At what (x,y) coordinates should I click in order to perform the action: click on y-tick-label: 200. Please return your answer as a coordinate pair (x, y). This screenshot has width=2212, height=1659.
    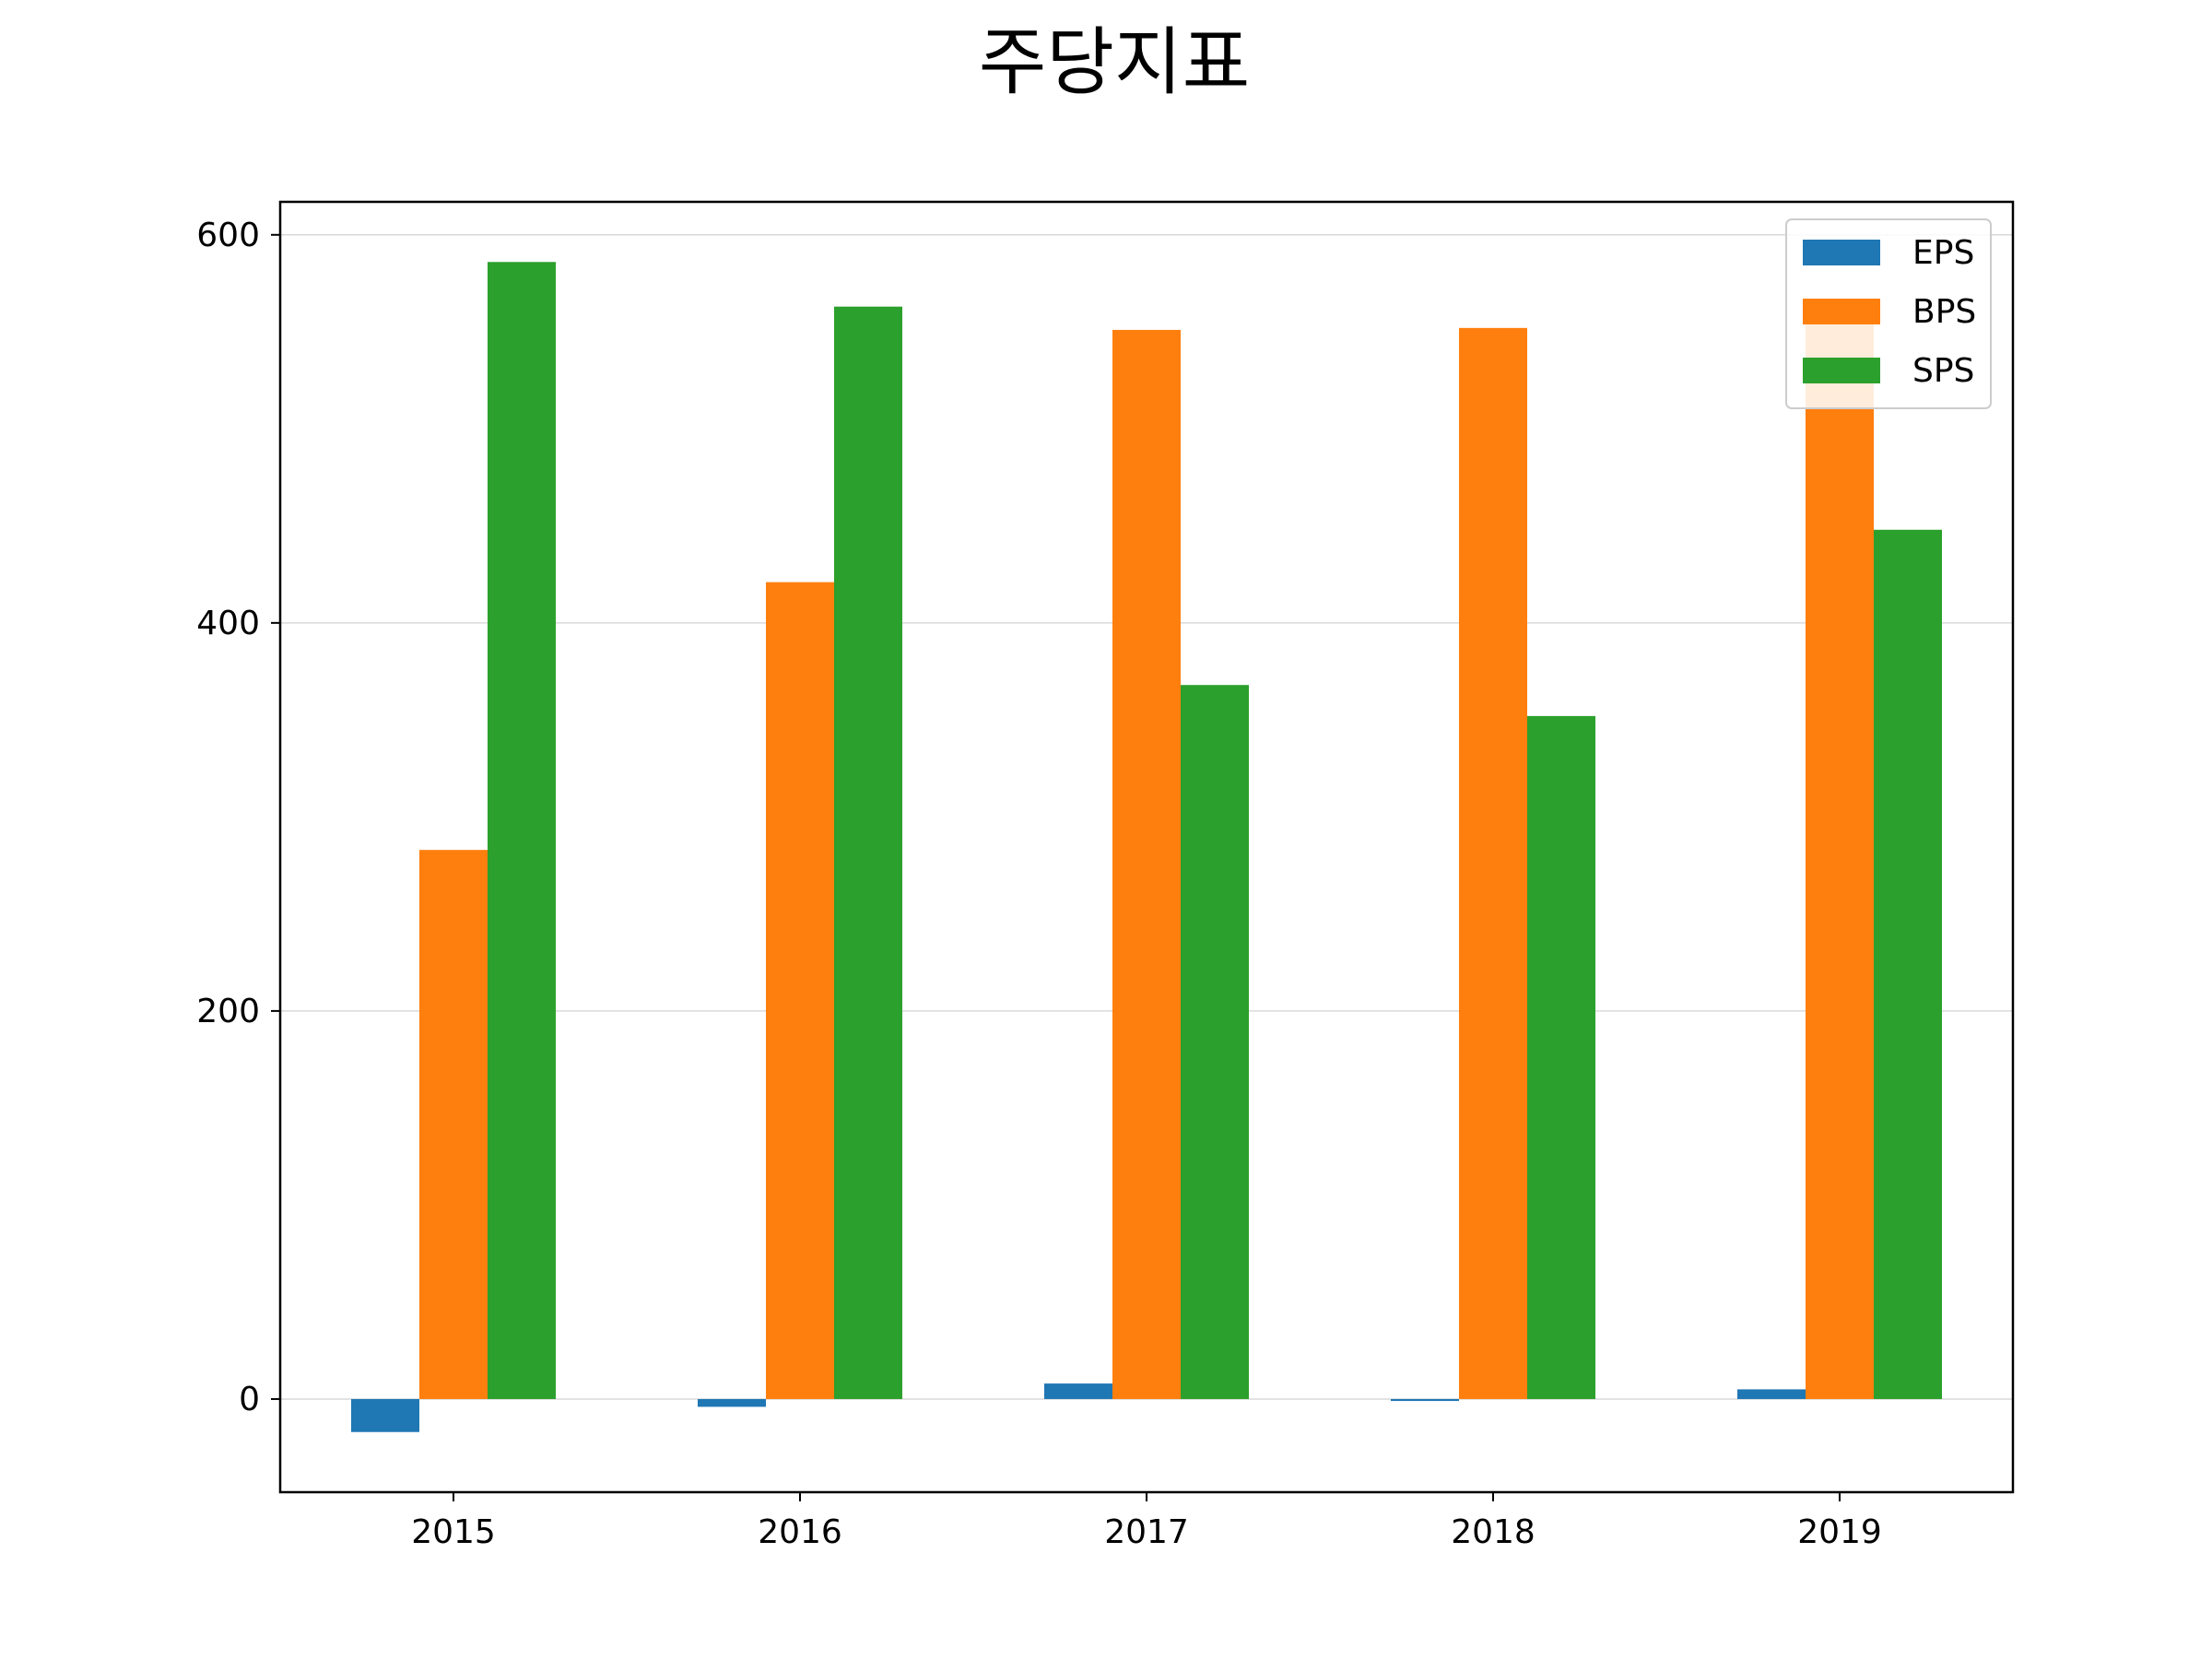
    Looking at the image, I should click on (228, 1011).